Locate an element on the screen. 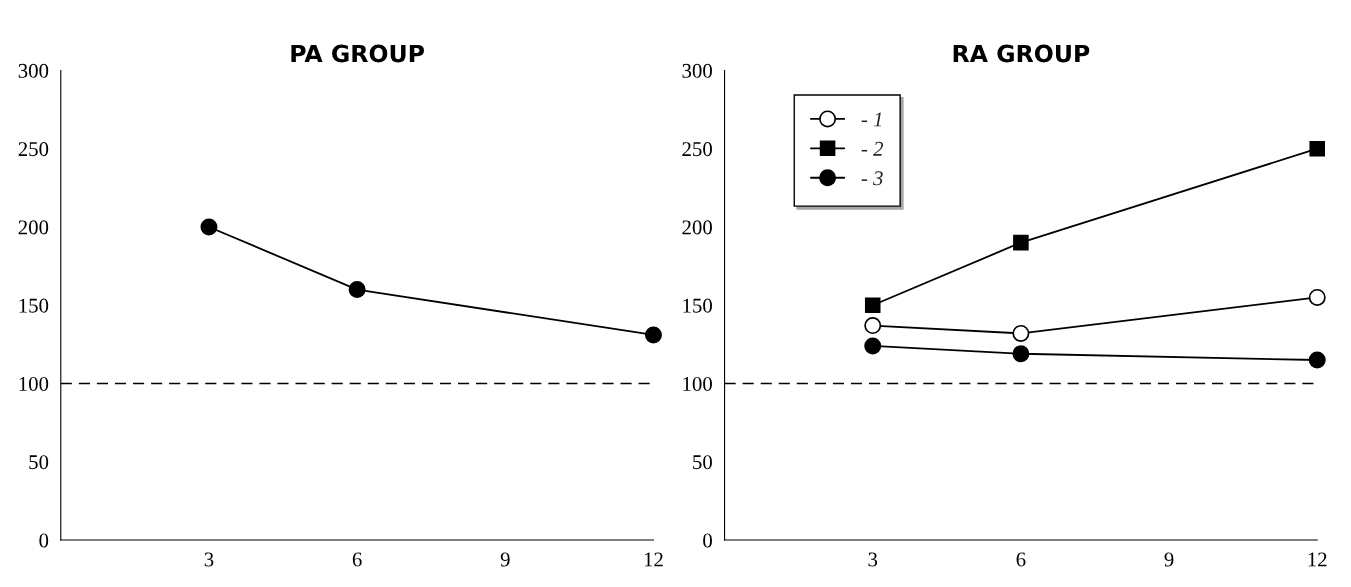 The width and height of the screenshot is (1351, 587). chart-title: PA GROUP is located at coordinates (358, 53).